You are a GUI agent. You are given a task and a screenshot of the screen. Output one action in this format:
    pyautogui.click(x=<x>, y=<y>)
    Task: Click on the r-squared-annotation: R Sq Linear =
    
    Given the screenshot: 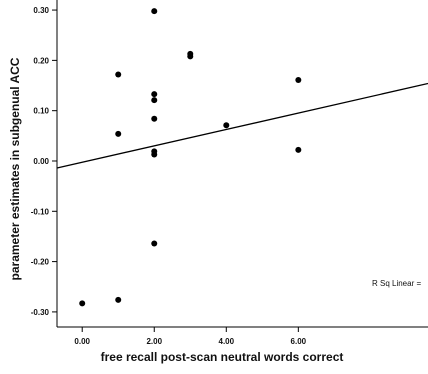 What is the action you would take?
    pyautogui.click(x=396, y=283)
    